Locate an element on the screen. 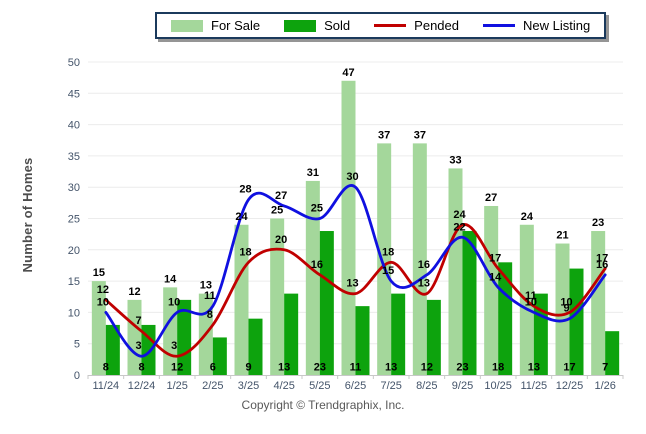  y-tick-label: 0 is located at coordinates (77, 376).